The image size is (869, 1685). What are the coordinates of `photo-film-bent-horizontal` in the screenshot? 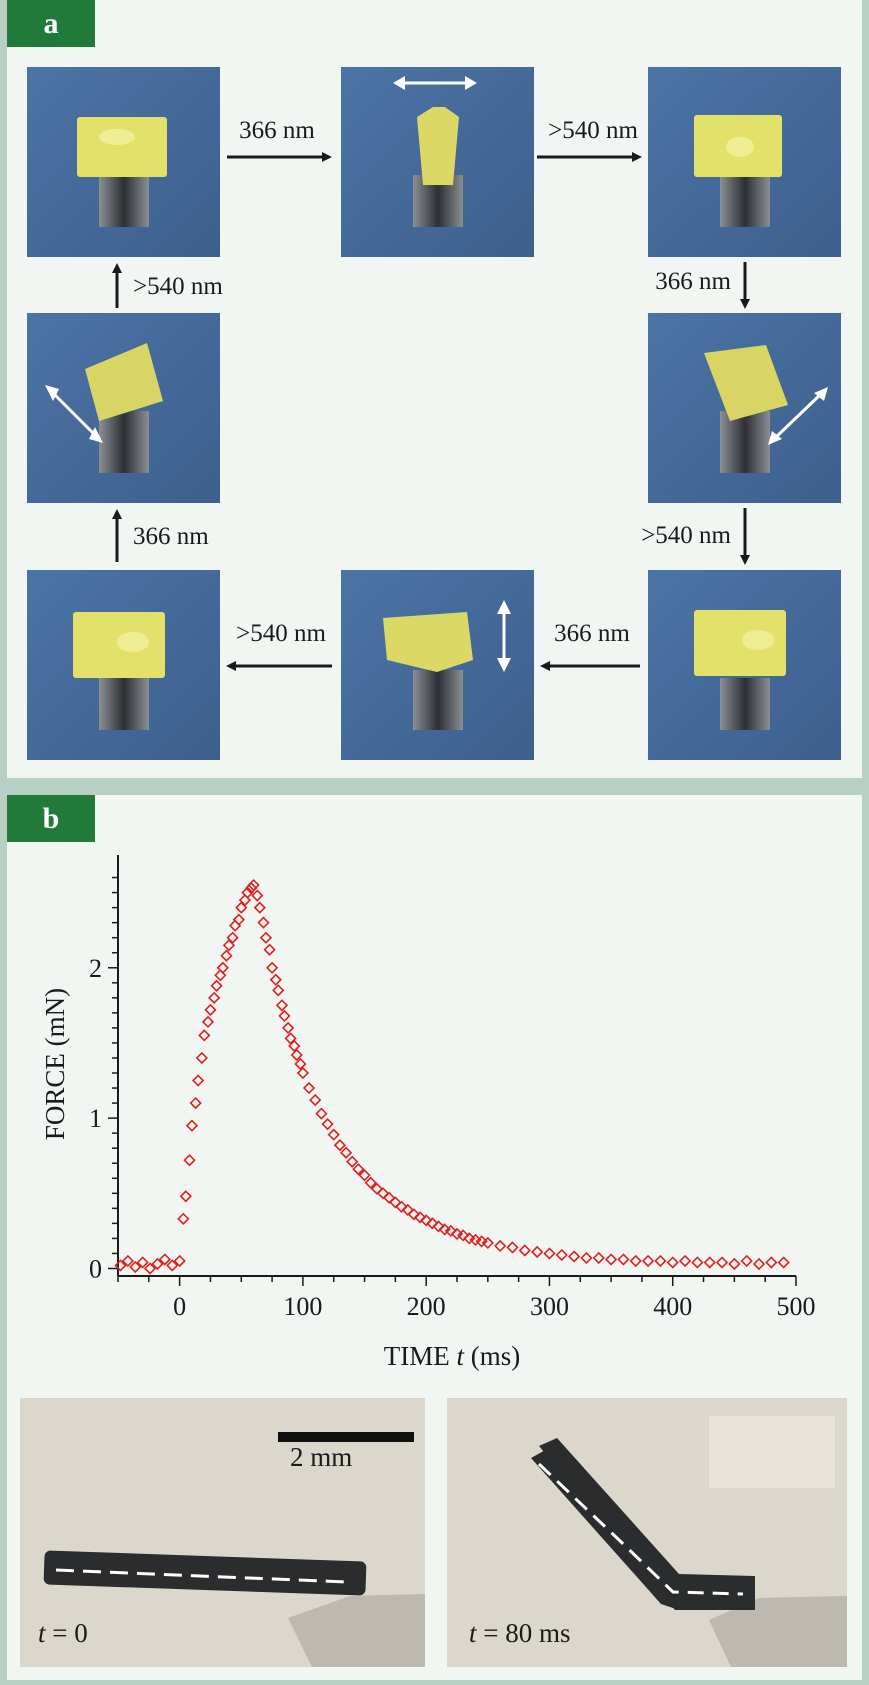 It's located at (437, 665).